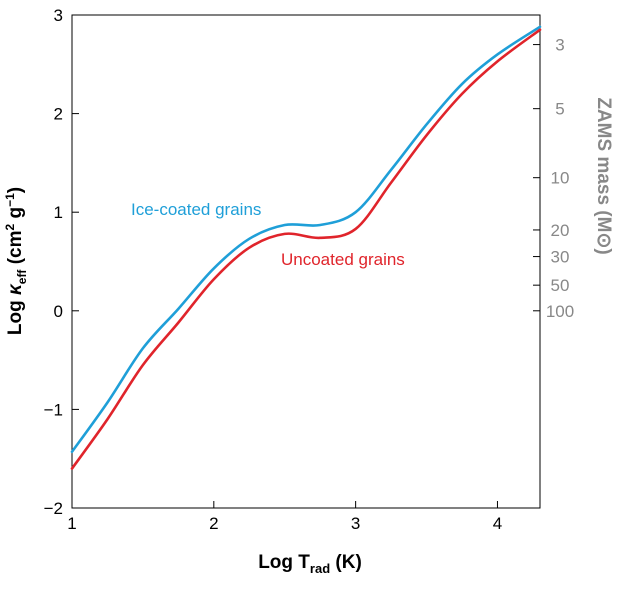 This screenshot has width=627, height=600. I want to click on x-tick-label: 3, so click(355, 523).